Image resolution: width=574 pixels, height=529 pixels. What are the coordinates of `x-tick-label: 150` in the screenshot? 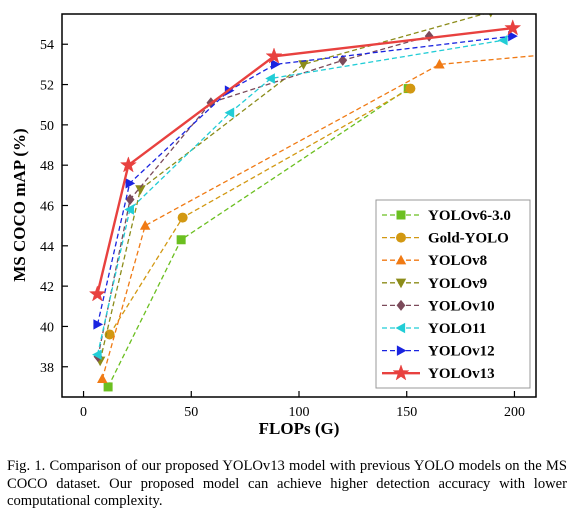 It's located at (406, 412).